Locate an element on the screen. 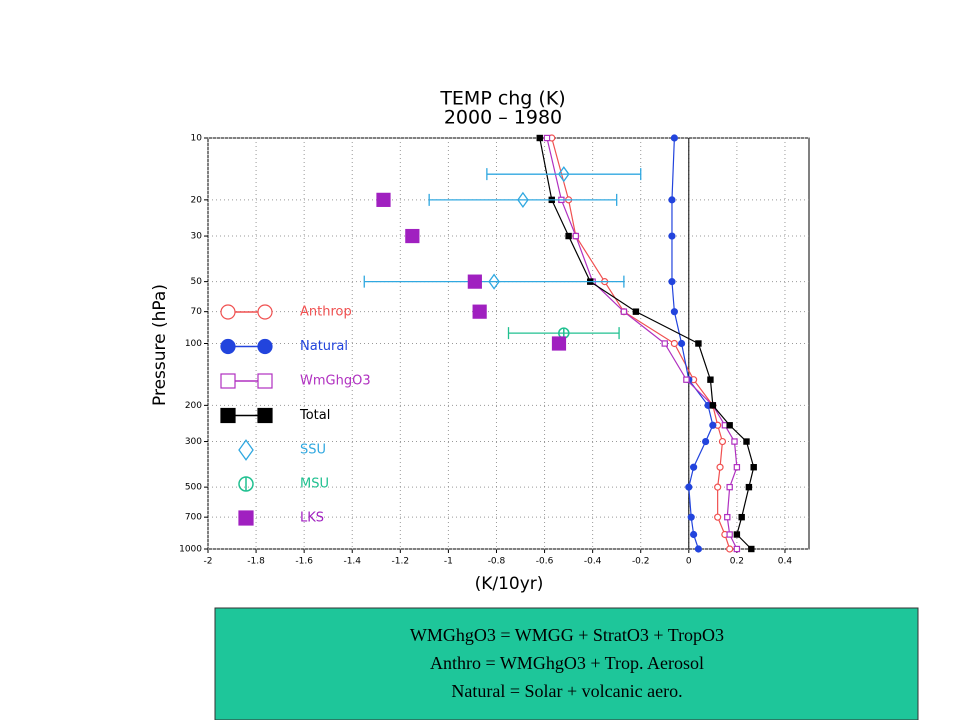 The height and width of the screenshot is (724, 960). y-tick-label: 200 is located at coordinates (193, 406).